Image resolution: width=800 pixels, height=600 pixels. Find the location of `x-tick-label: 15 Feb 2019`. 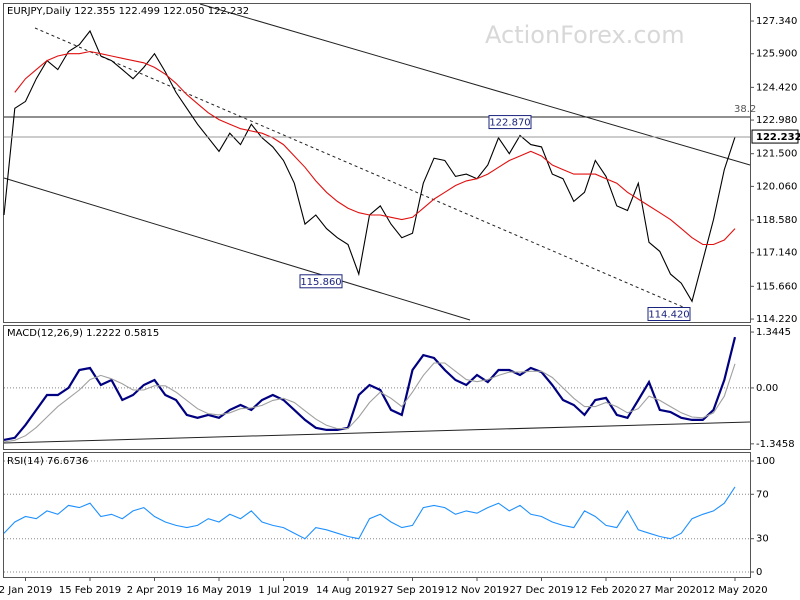

x-tick-label: 15 Feb 2019 is located at coordinates (90, 590).